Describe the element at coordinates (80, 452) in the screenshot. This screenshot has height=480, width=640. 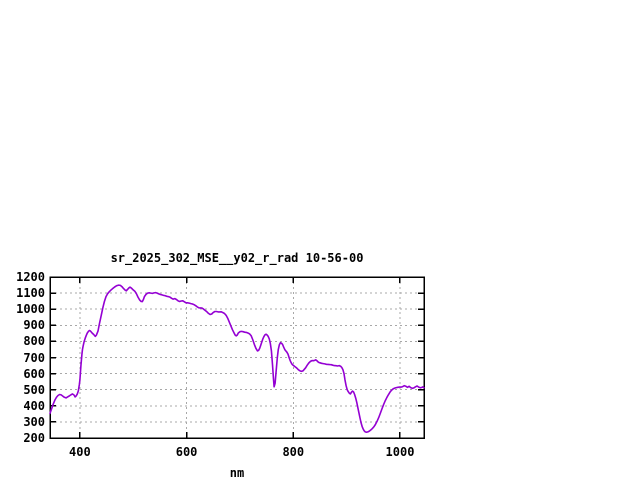
I see `x-tick-label: 400` at that location.